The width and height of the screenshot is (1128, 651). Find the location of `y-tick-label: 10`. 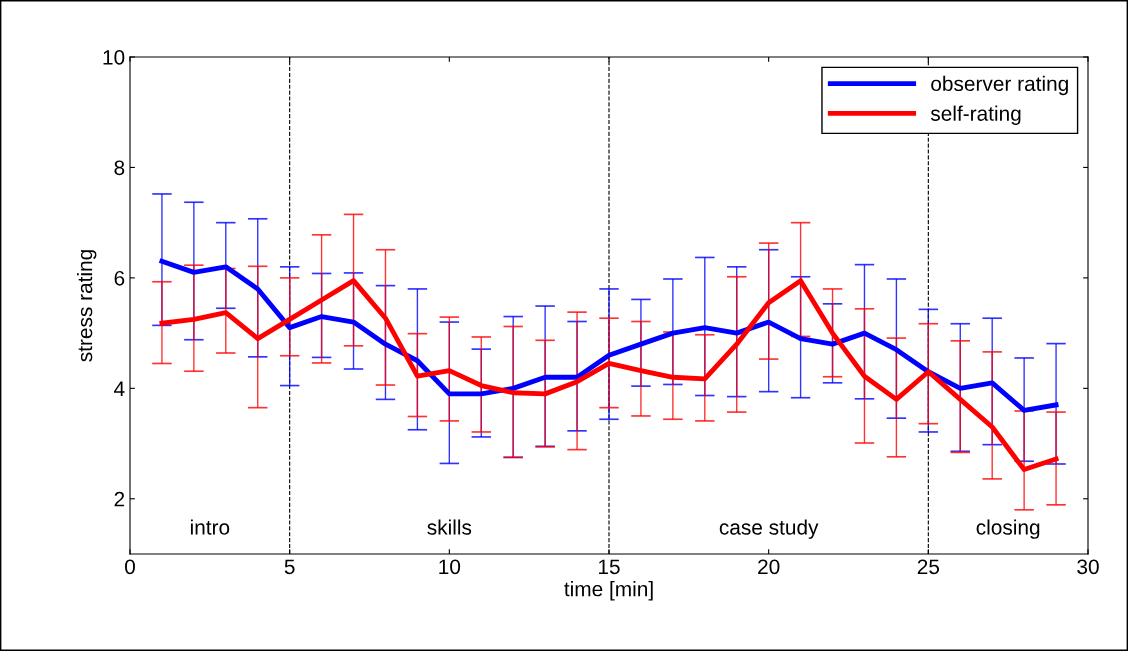

y-tick-label: 10 is located at coordinates (114, 57).